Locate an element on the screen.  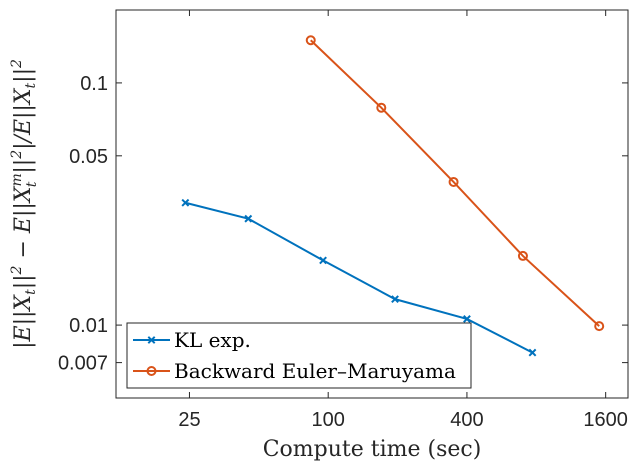
legend-entries: KL exp. Backward Euler–Maruyama is located at coordinates (294, 355).